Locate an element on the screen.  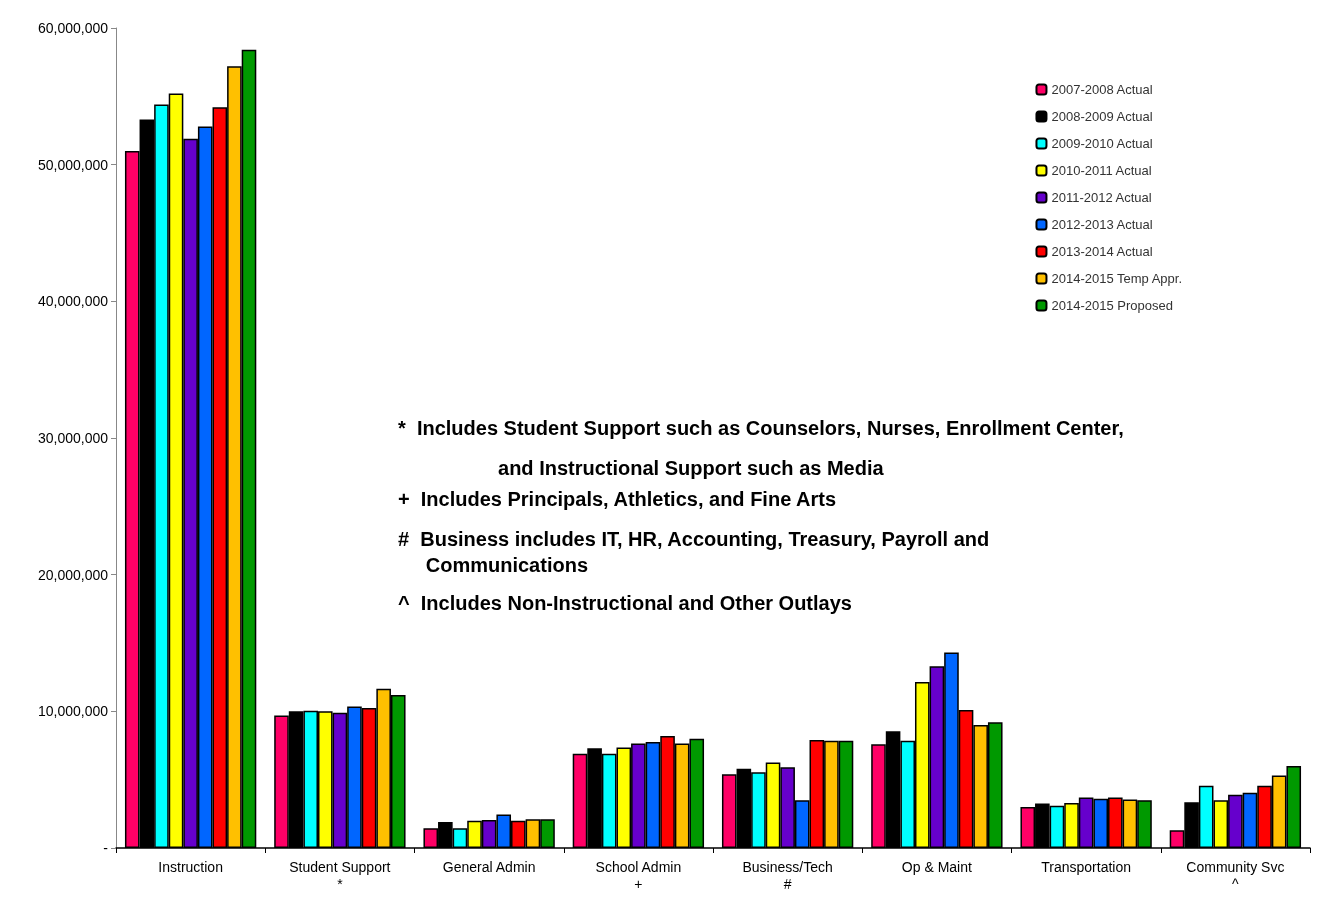
x-tick-label: Student Support * is located at coordinates (340, 875).